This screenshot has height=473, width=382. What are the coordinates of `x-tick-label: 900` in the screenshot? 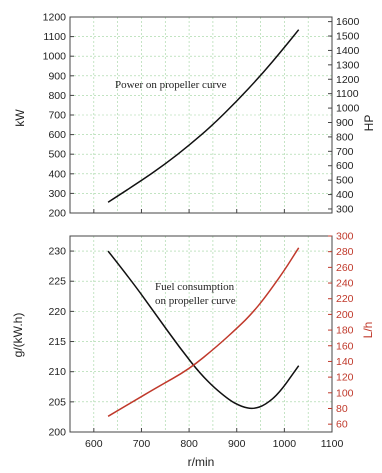 It's located at (237, 444).